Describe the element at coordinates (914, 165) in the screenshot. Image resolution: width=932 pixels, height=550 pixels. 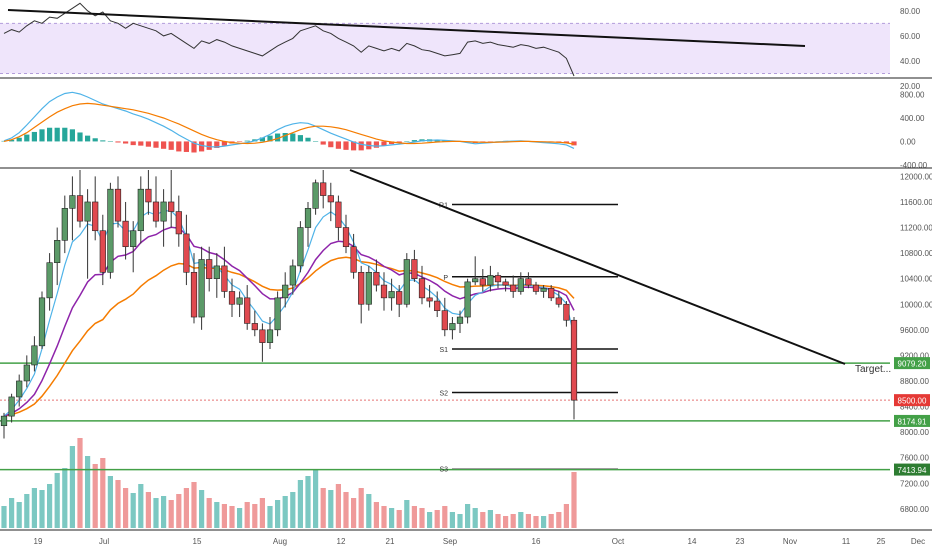
I see `macd-tick: -400.00` at that location.